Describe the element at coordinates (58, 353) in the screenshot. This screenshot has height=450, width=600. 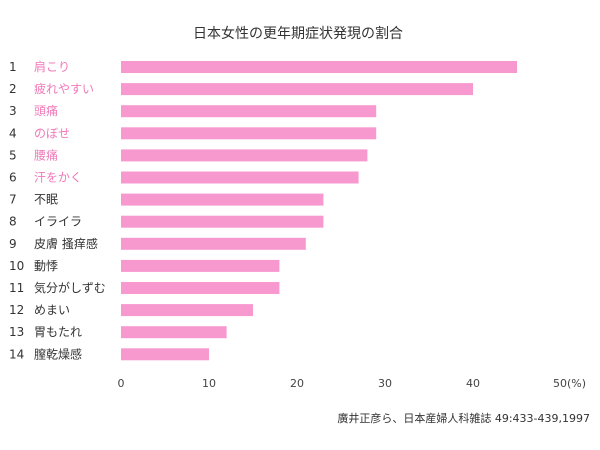
I see `category-label: 膣乾燥感` at that location.